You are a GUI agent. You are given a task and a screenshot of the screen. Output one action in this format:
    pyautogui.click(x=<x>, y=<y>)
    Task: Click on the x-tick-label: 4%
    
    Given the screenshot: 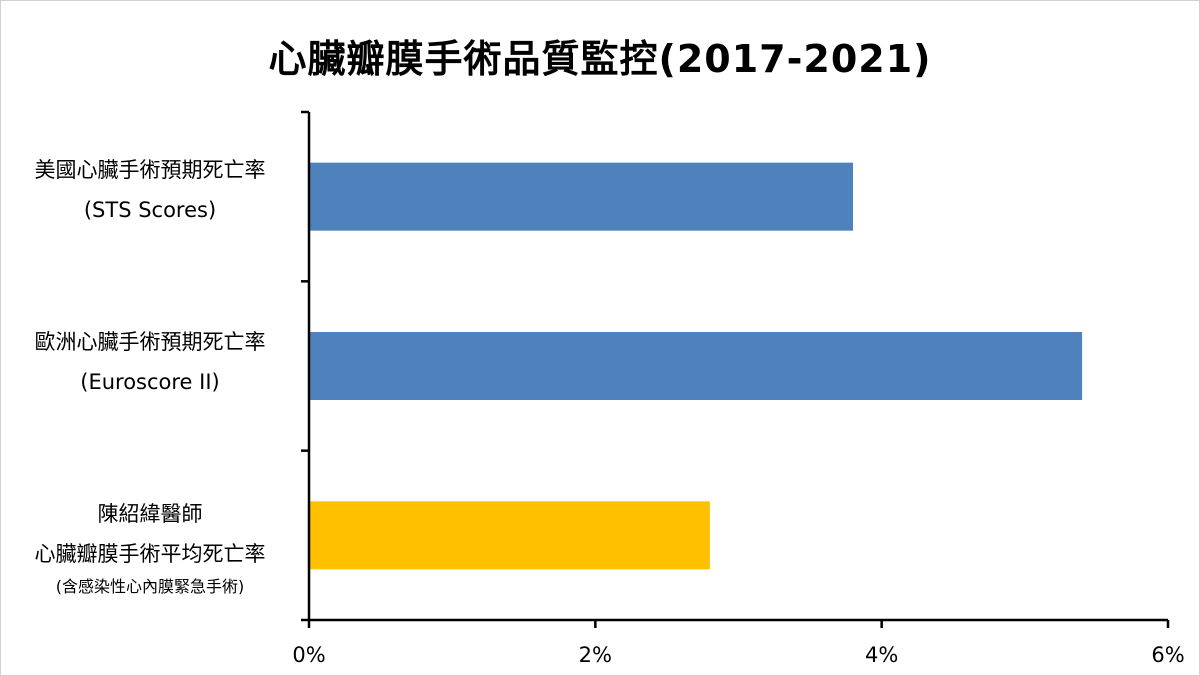 What is the action you would take?
    pyautogui.click(x=881, y=655)
    